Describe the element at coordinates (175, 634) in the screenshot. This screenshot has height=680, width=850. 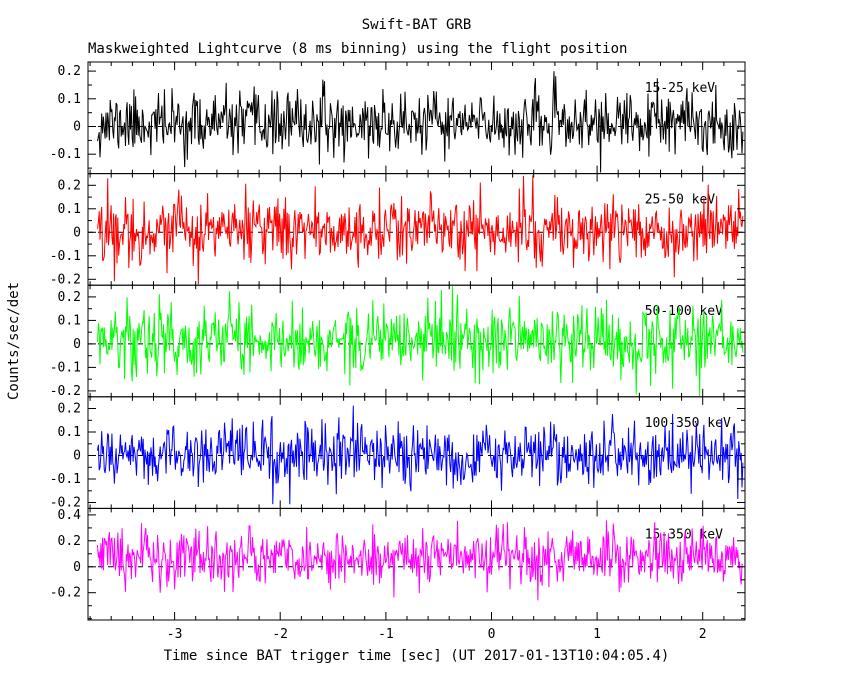
I see `x-tick-label: -3` at that location.